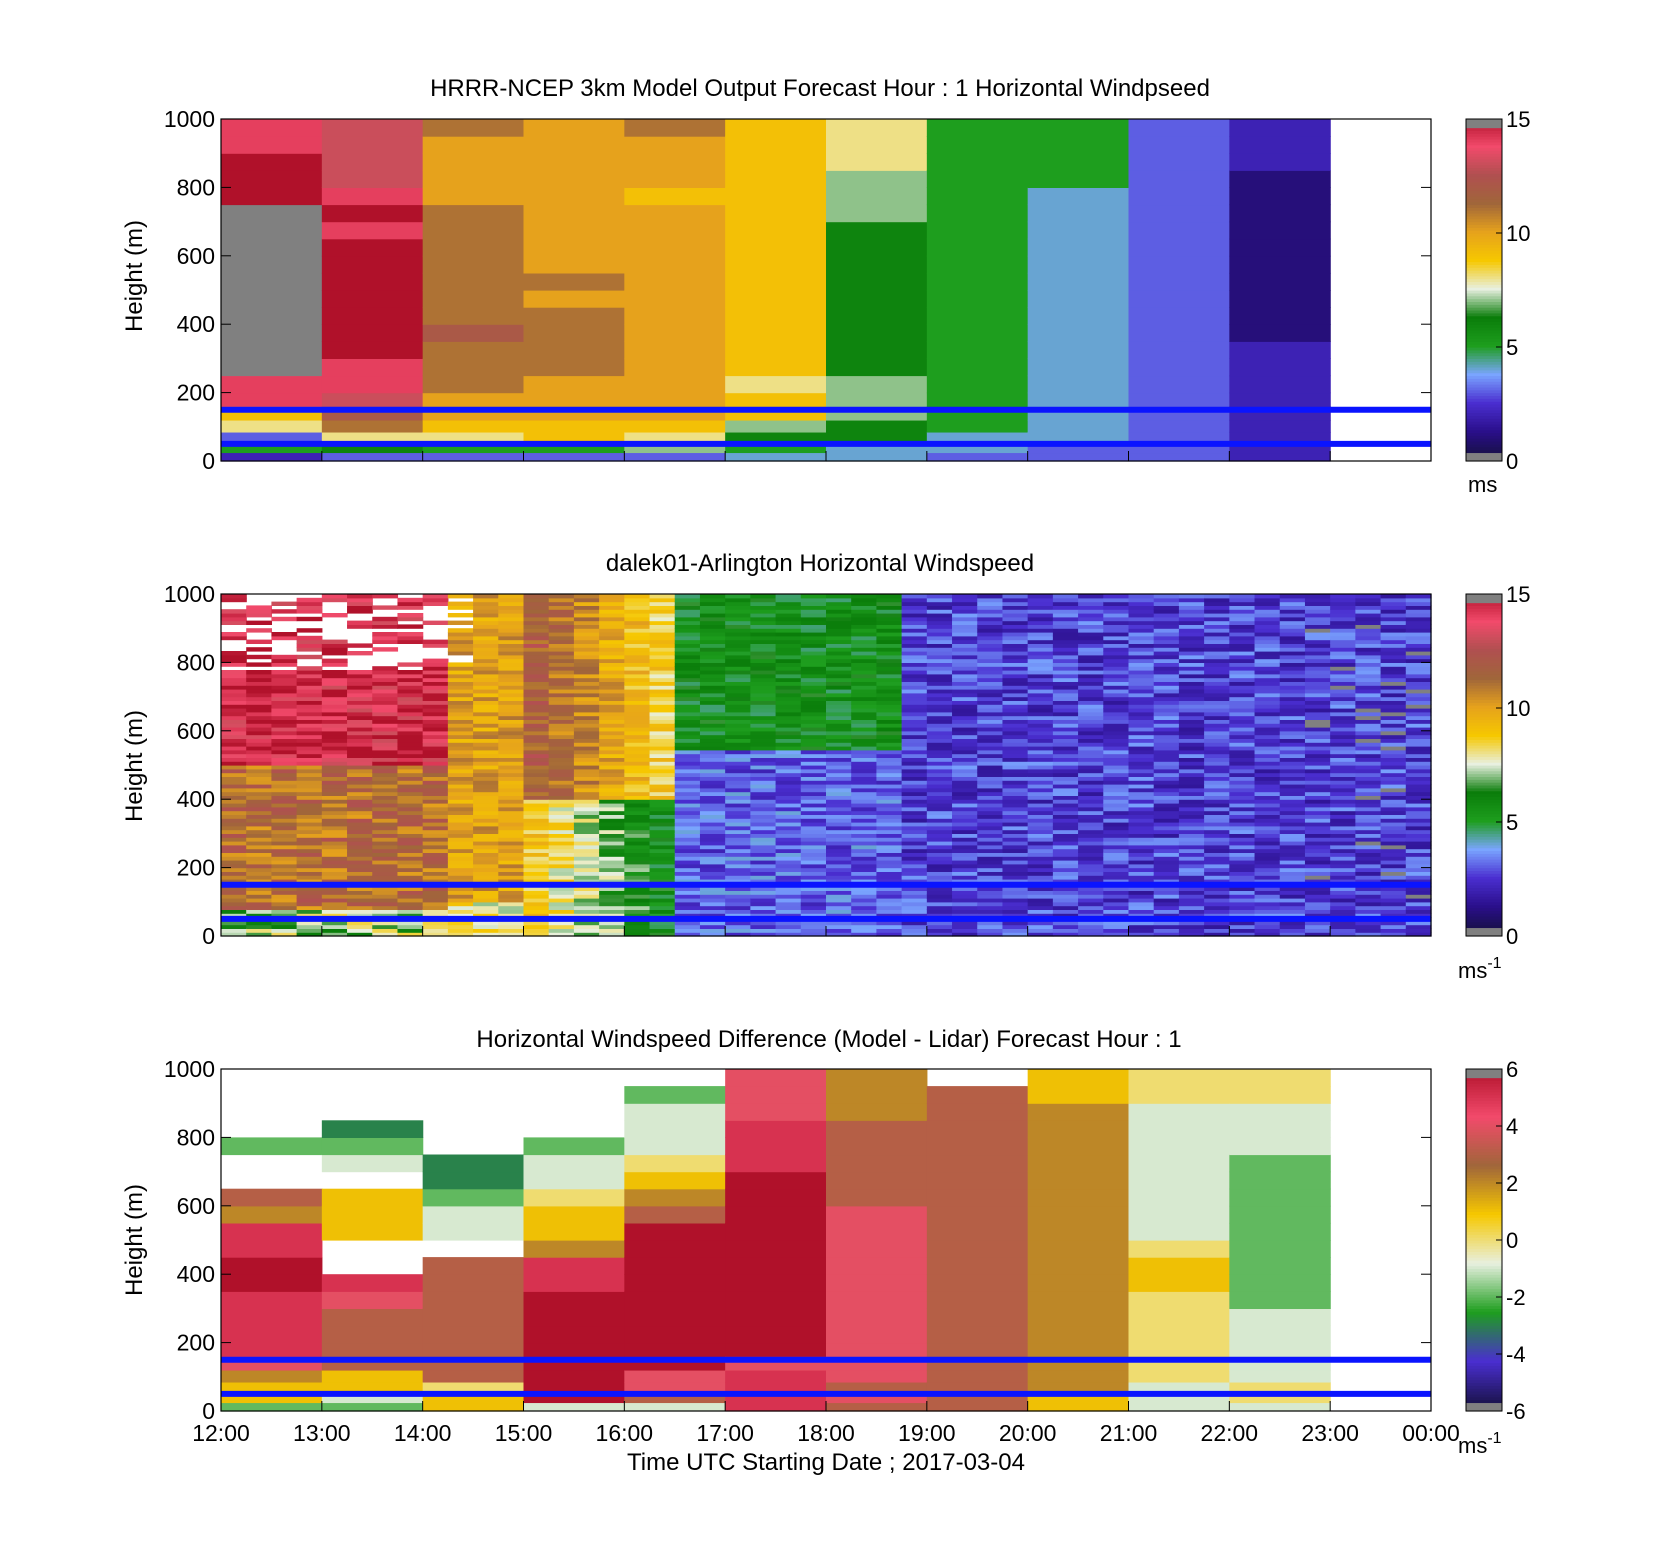  What do you see at coordinates (826, 456) in the screenshot?
I see `panel-model-xticks` at bounding box center [826, 456].